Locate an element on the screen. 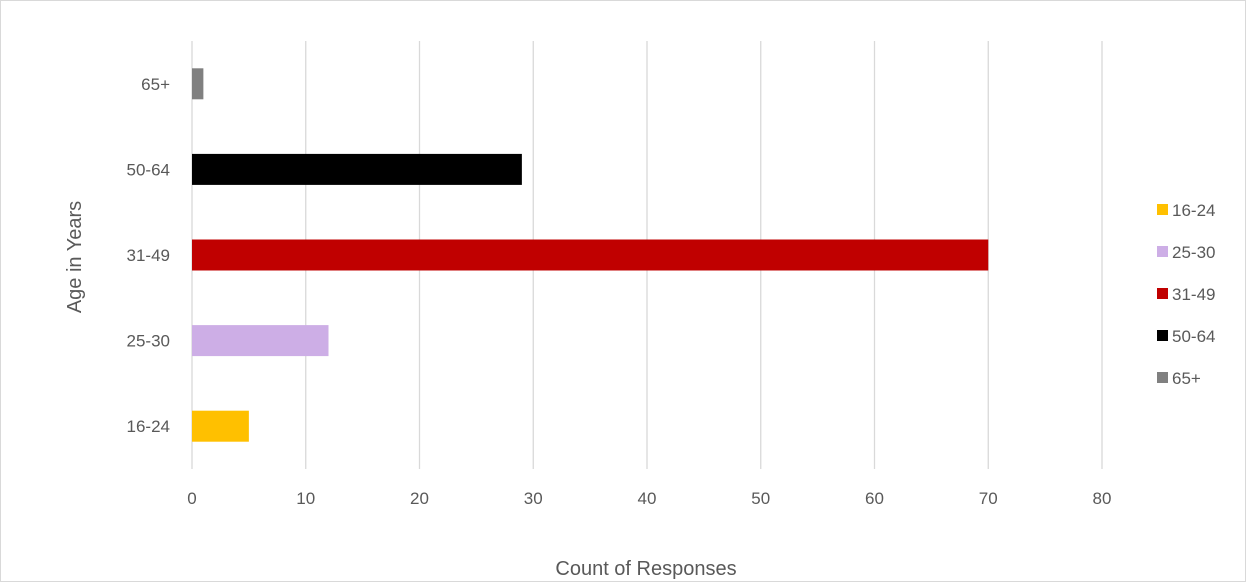 This screenshot has width=1246, height=583. bar-65+ is located at coordinates (198, 84).